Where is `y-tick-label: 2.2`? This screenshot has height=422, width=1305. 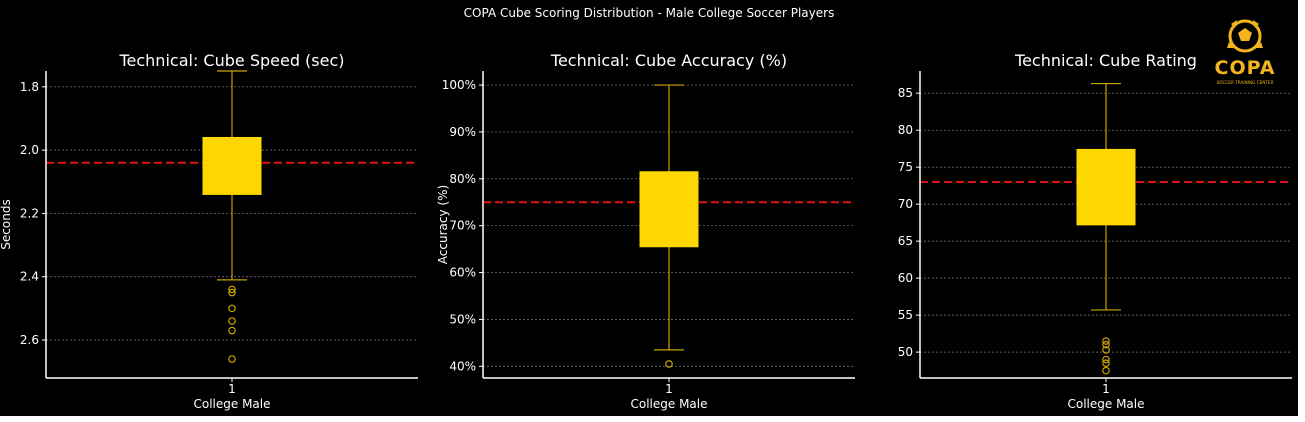 y-tick-label: 2.2 is located at coordinates (29, 213).